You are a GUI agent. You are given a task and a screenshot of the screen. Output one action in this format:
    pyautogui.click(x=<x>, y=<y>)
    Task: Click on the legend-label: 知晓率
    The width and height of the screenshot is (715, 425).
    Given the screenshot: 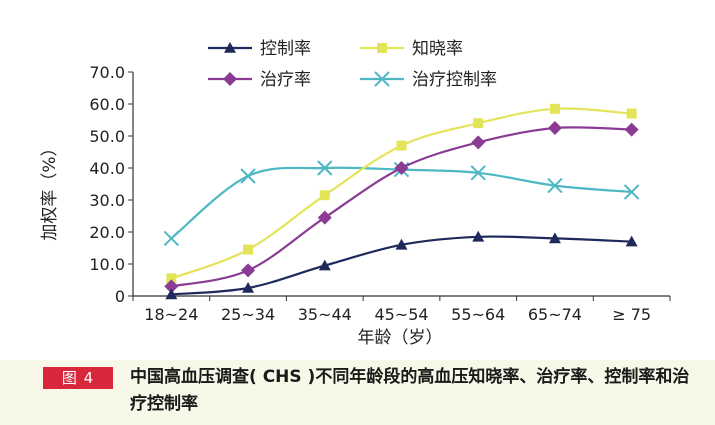 What is the action you would take?
    pyautogui.click(x=437, y=49)
    